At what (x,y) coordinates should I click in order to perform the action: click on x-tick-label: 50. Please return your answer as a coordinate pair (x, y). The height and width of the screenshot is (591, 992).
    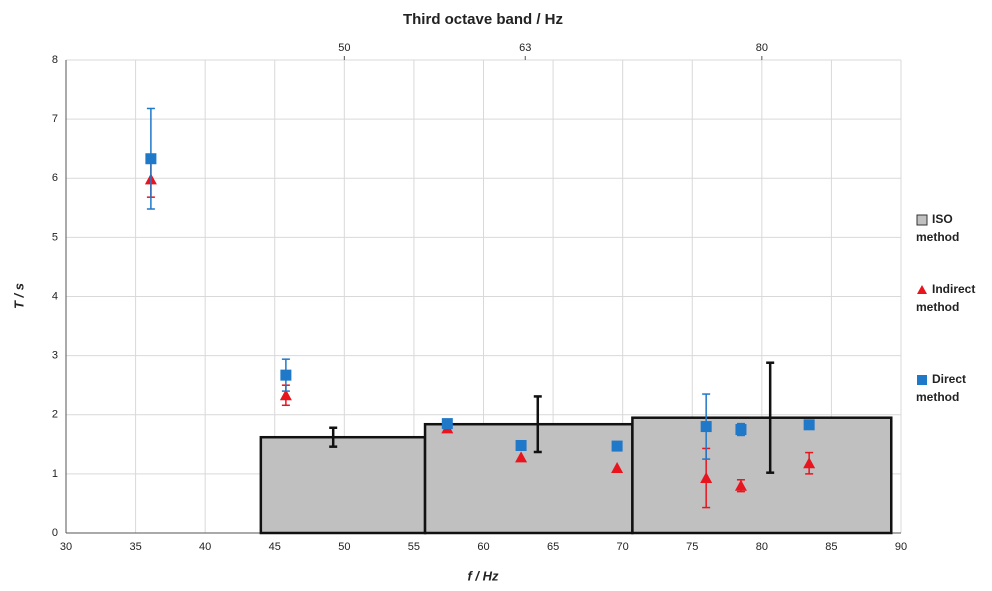
    Looking at the image, I should click on (344, 547).